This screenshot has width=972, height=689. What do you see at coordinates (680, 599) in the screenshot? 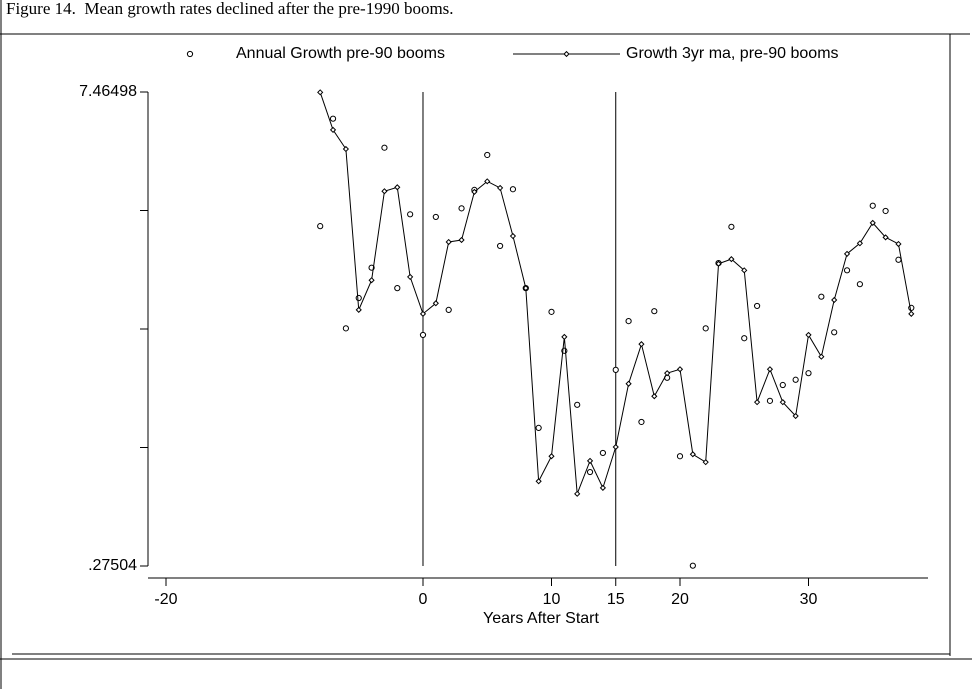
I see `x-tick-label: 20` at bounding box center [680, 599].